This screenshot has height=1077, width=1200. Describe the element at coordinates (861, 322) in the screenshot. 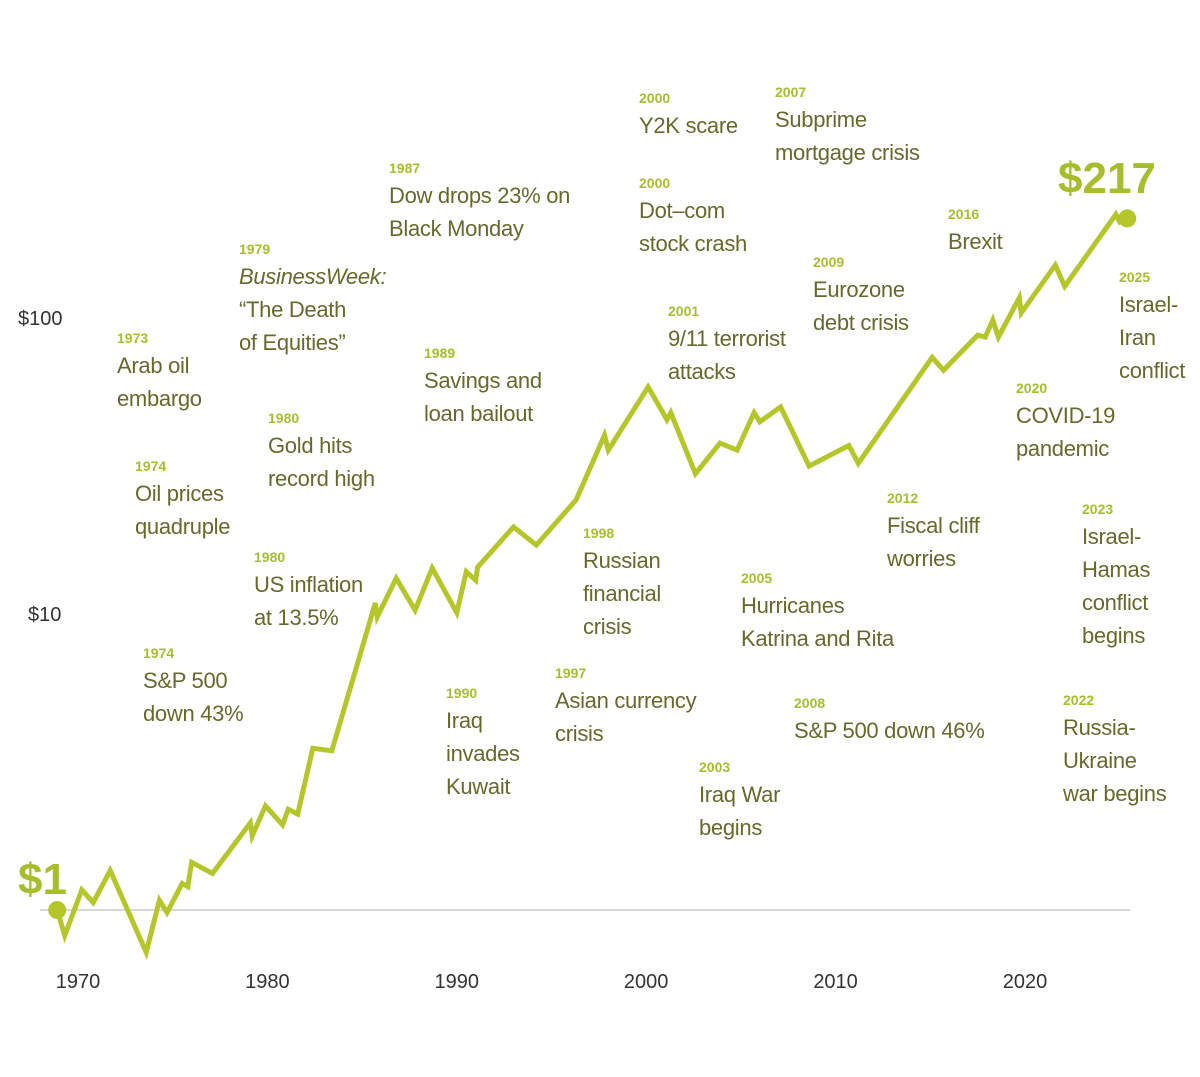

I see `annotation-text: debt crisis` at that location.